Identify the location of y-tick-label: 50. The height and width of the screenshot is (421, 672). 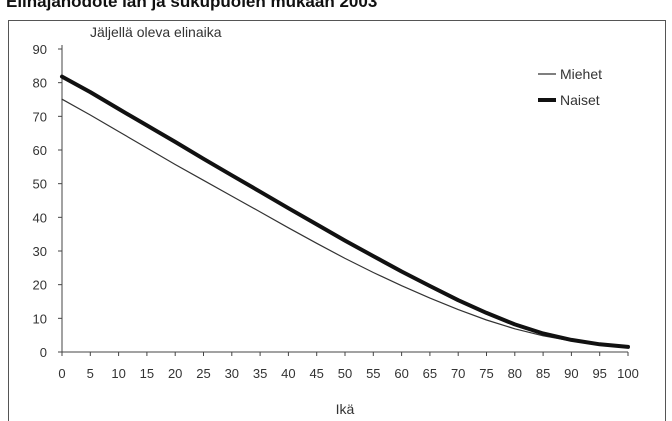
(40, 184).